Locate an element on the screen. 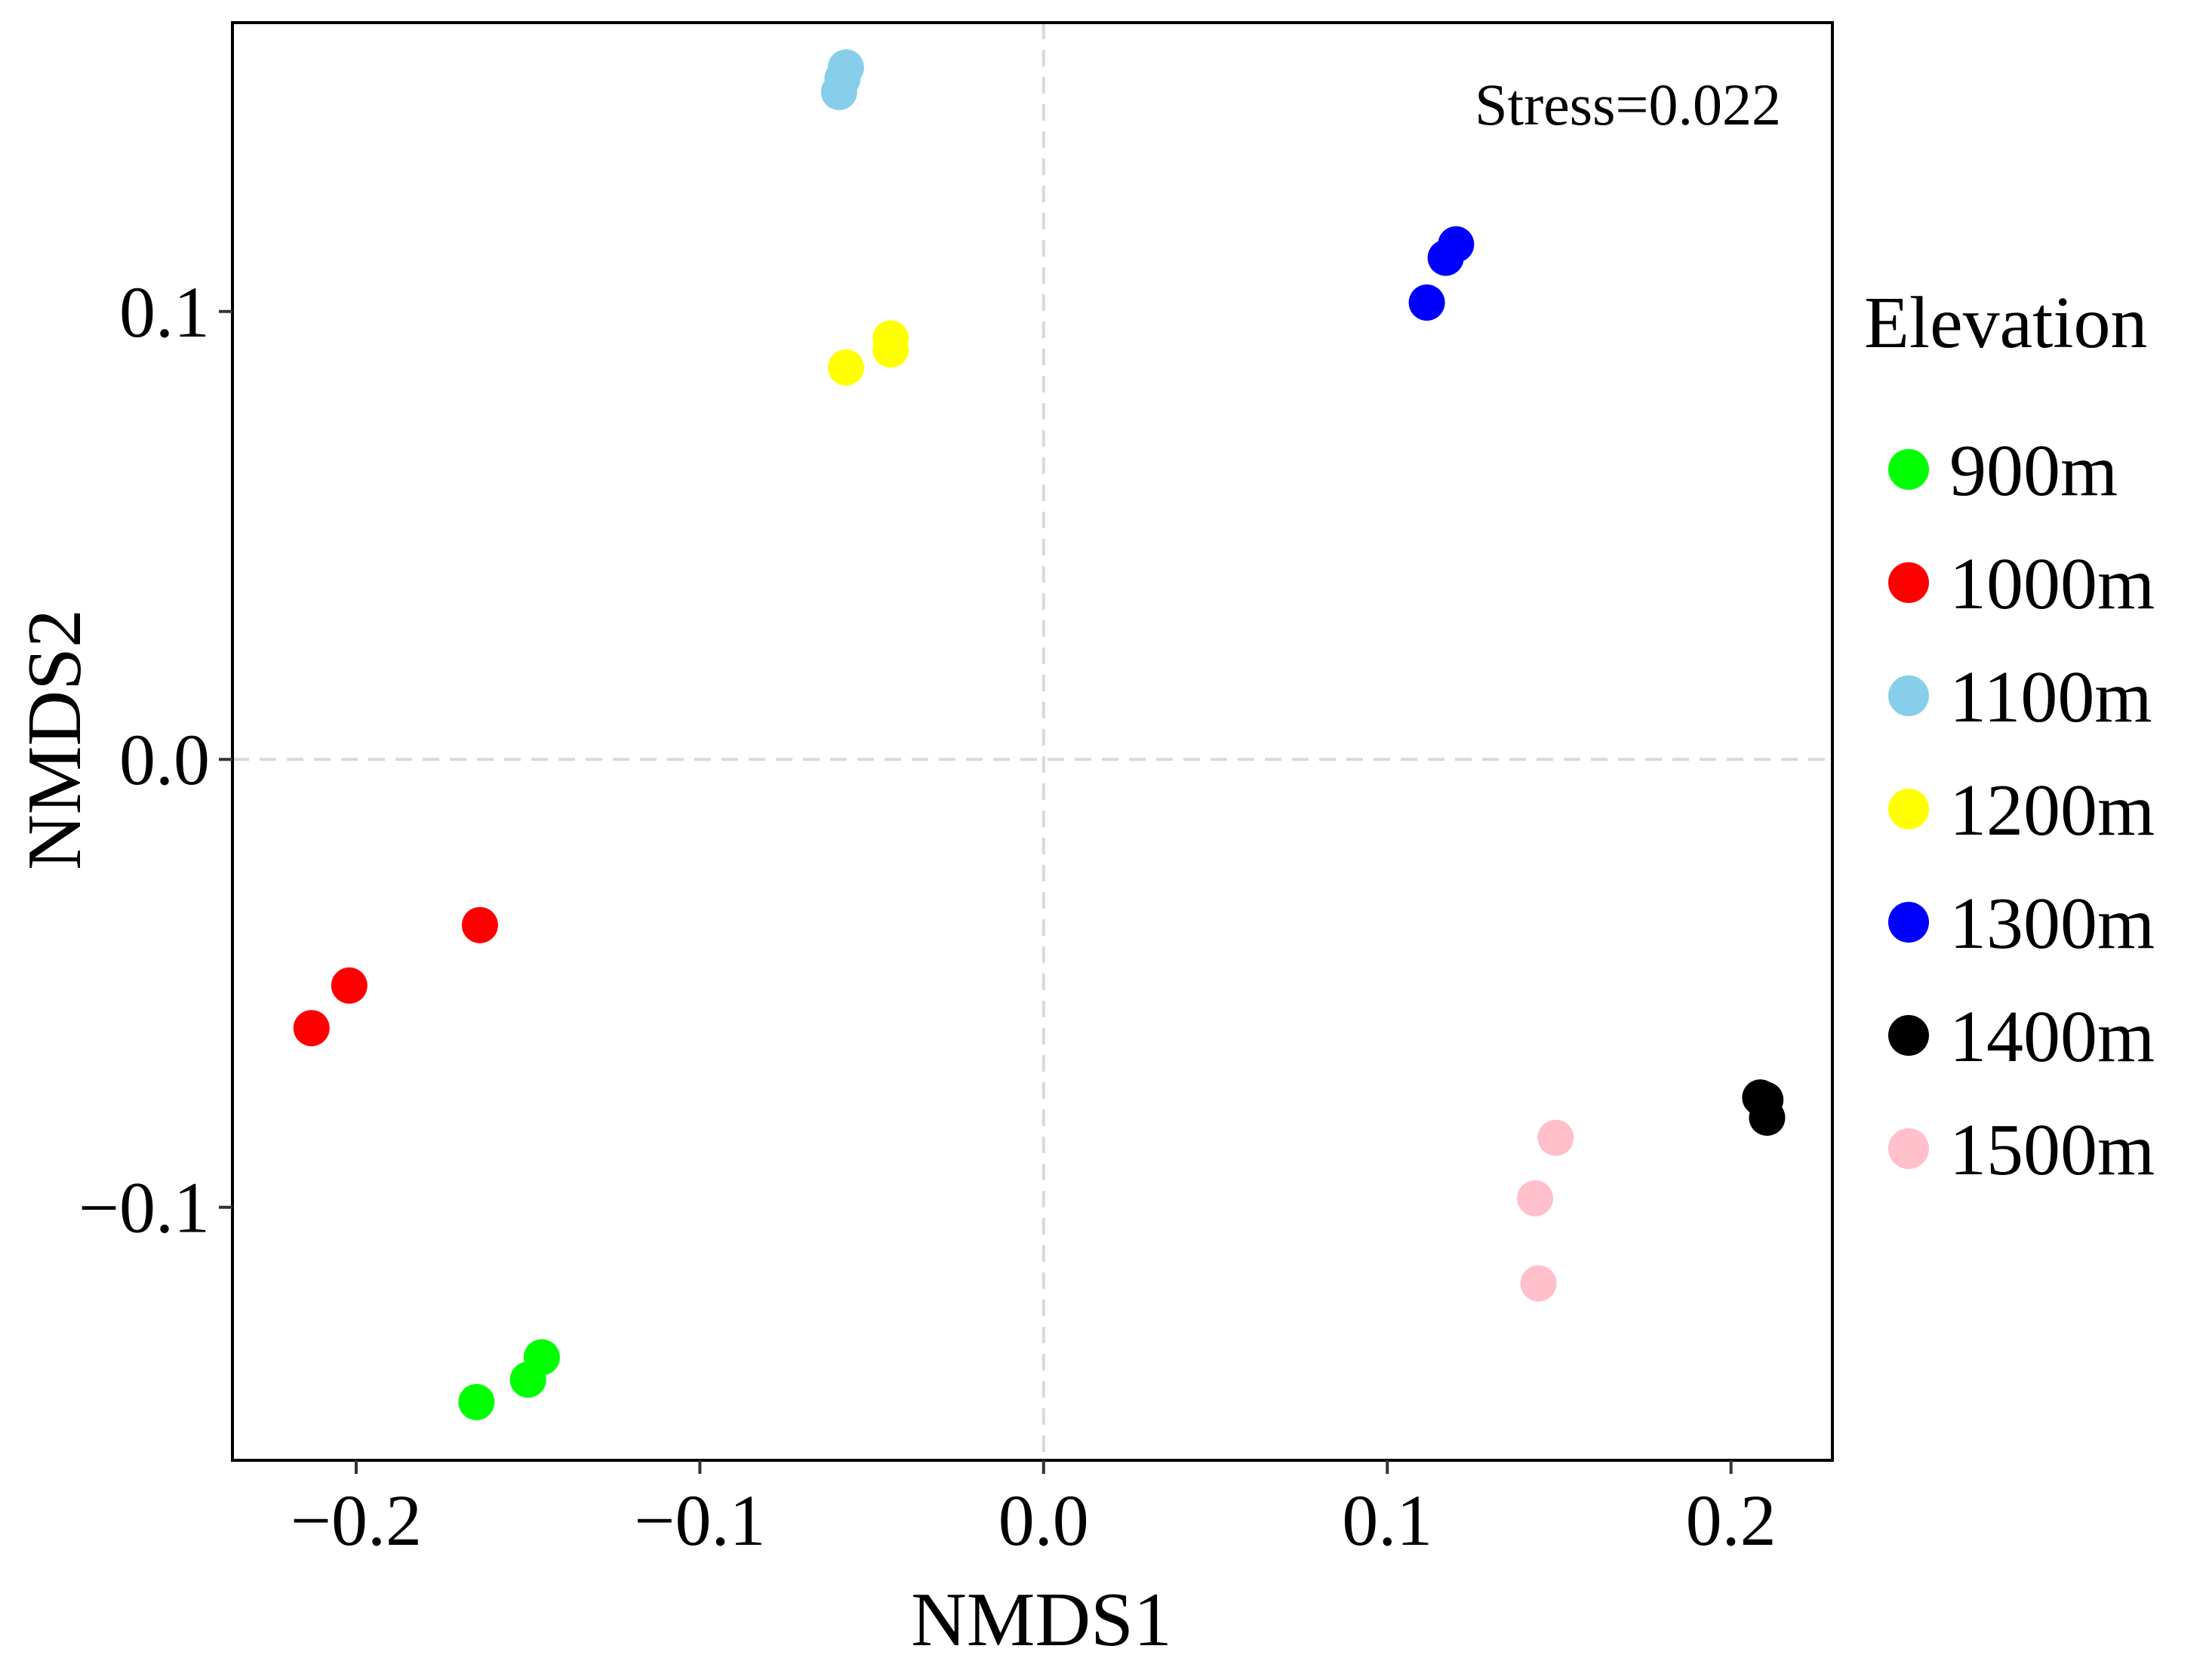 The image size is (2212, 1655). legend-item-1100m: 1100m is located at coordinates (2020, 697).